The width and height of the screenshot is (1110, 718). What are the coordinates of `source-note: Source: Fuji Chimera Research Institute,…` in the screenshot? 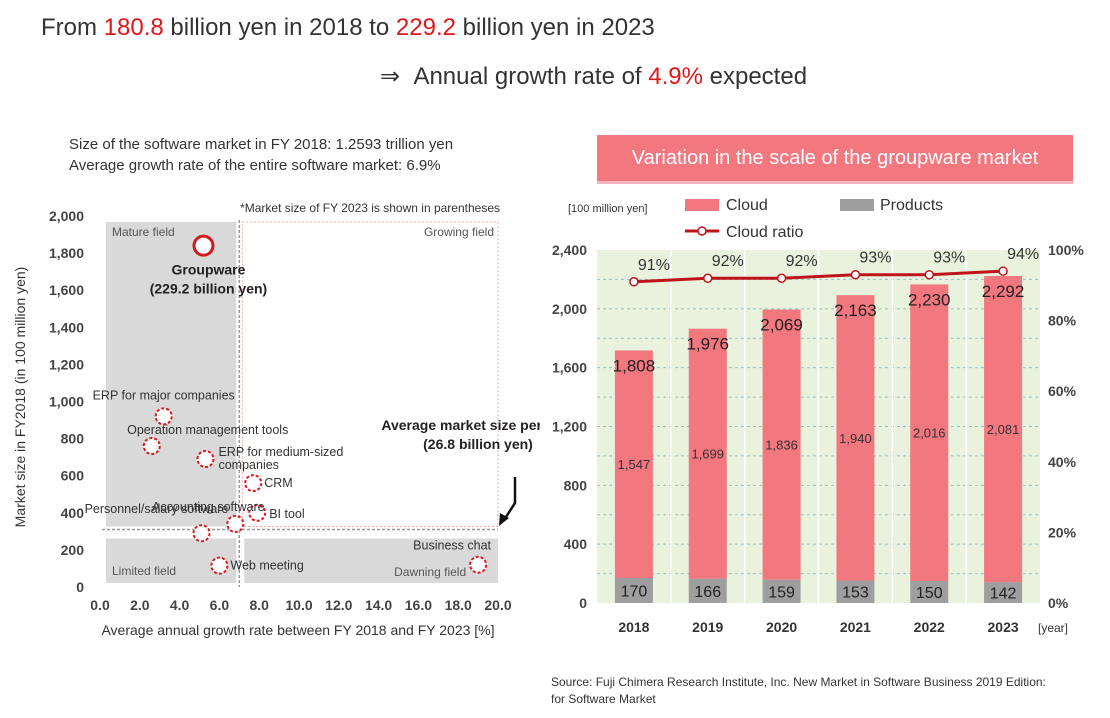 It's located at (798, 690).